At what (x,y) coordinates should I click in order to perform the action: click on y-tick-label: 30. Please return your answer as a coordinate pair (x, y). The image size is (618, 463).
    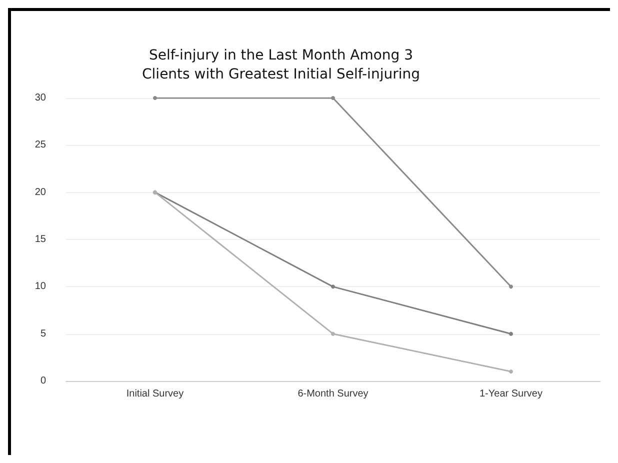
    Looking at the image, I should click on (40, 98).